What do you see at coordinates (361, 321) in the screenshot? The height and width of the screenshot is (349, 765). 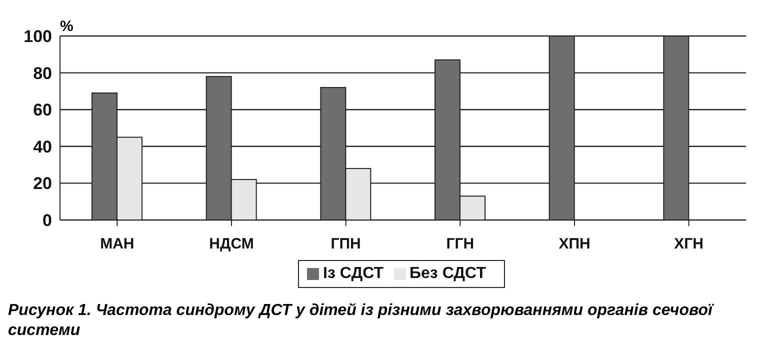 I see `text: Рисунок 1. Частота синдрому ДСТ у дітей із різними захворюваннями органів сечової системи` at bounding box center [361, 321].